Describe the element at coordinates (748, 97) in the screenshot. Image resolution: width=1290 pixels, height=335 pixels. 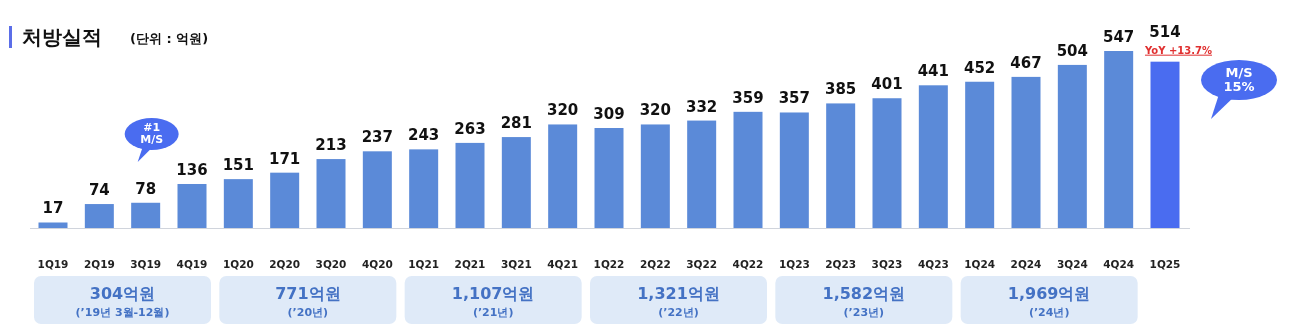
I see `data-label: 359` at that location.